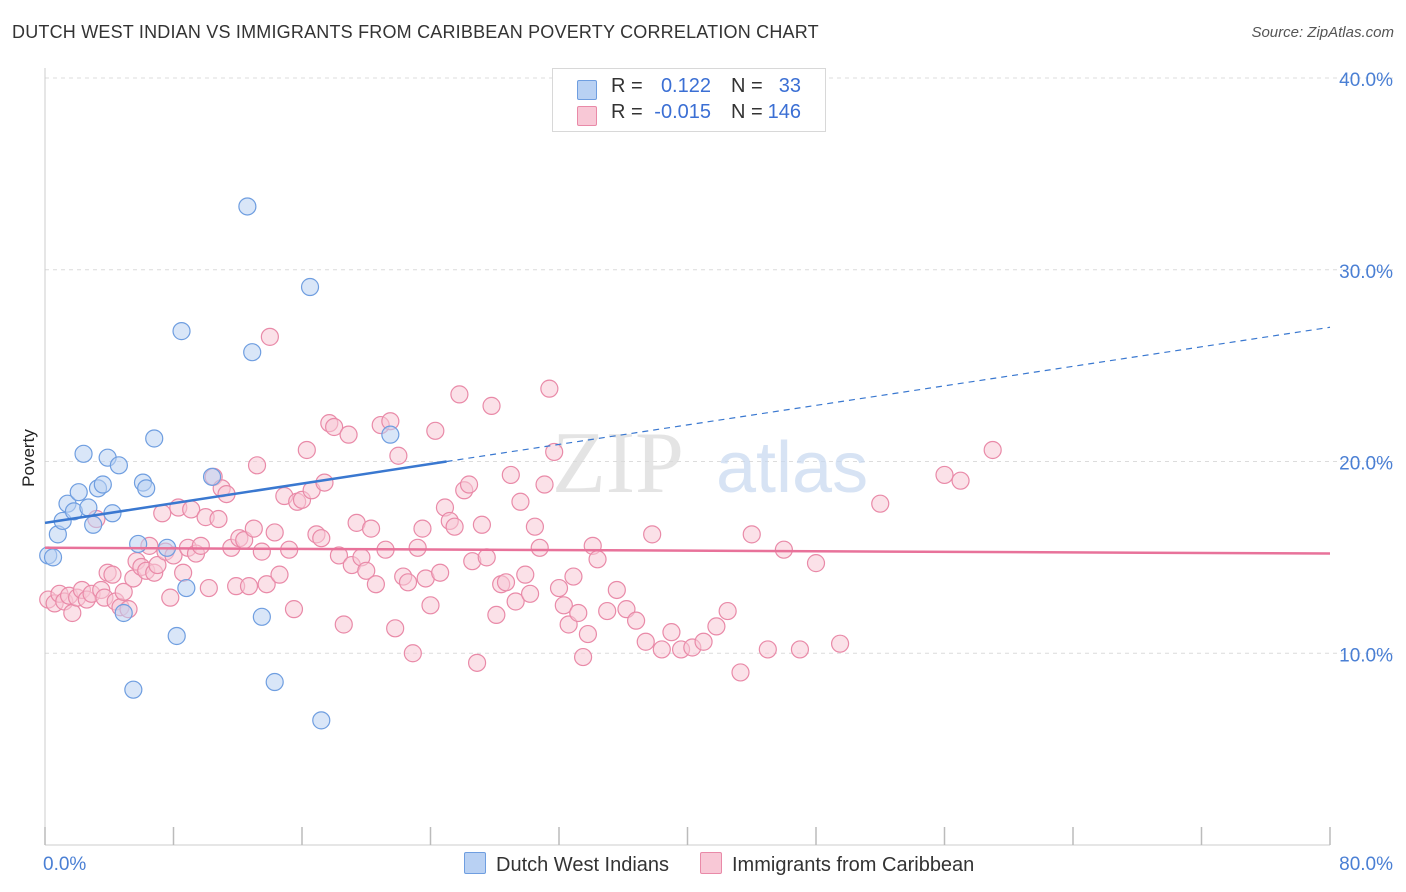 The image size is (1406, 892). What do you see at coordinates (789, 86) in the screenshot?
I see `legend-n-value: 33` at bounding box center [789, 86].